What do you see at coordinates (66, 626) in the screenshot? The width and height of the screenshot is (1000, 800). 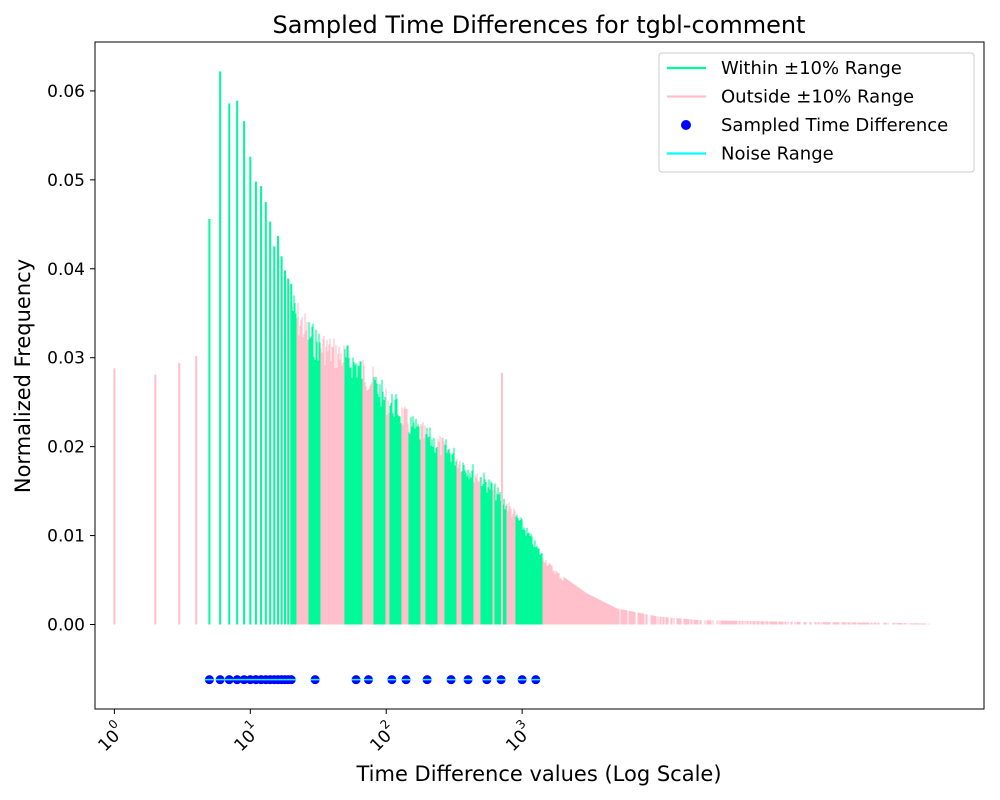 I see `y-tick-label: 0.00` at bounding box center [66, 626].